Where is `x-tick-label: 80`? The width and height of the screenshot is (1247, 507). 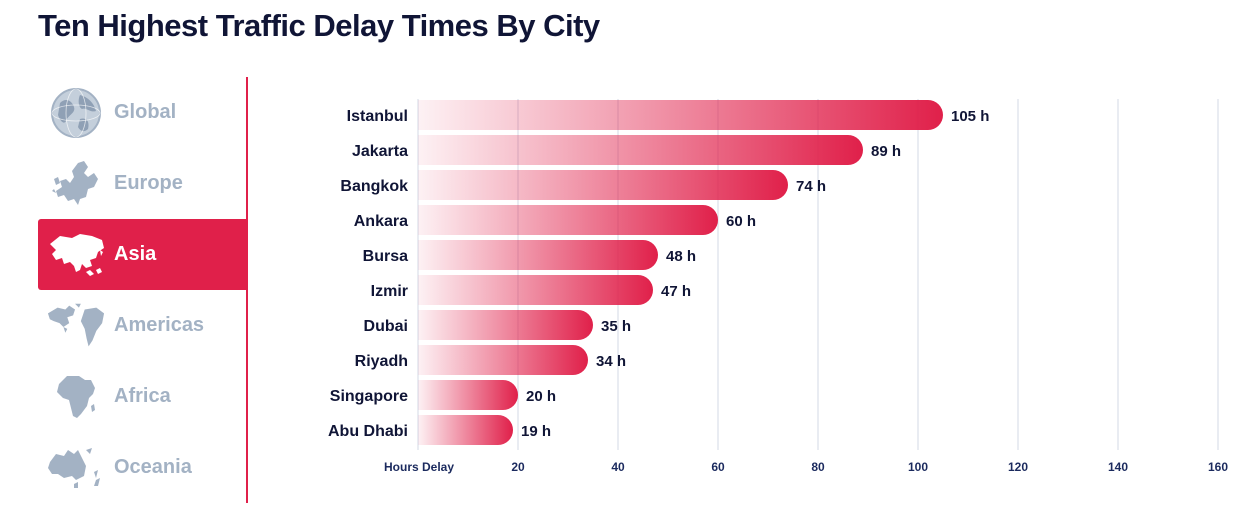
x-tick-label: 80 is located at coordinates (818, 467).